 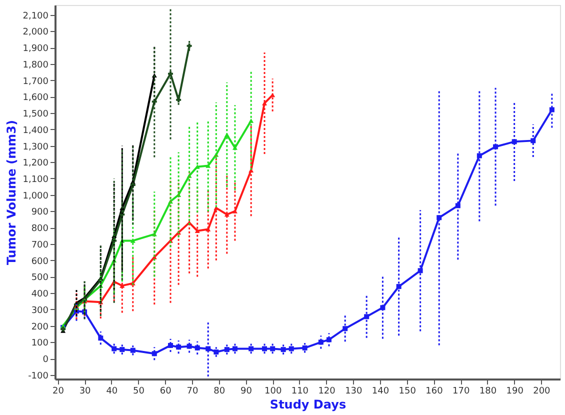 I want to click on y-tick-label: 1,900, so click(x=35, y=49).